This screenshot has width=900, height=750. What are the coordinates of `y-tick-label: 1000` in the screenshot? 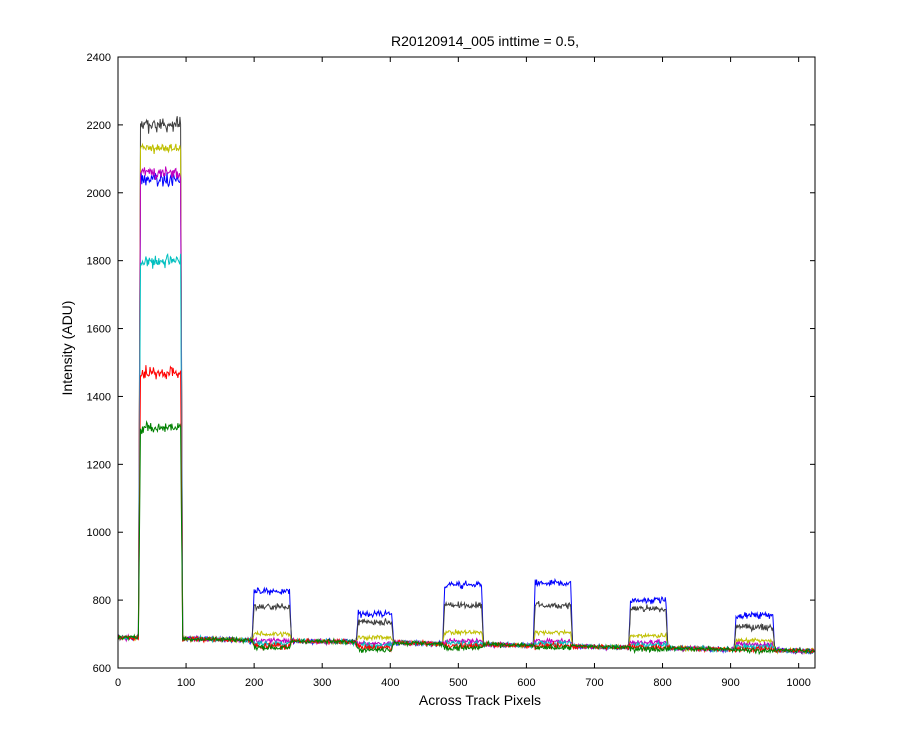 It's located at (99, 533).